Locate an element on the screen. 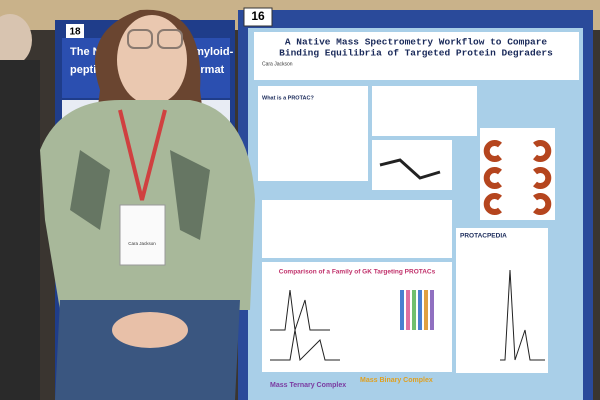  jeans is located at coordinates (147, 350).